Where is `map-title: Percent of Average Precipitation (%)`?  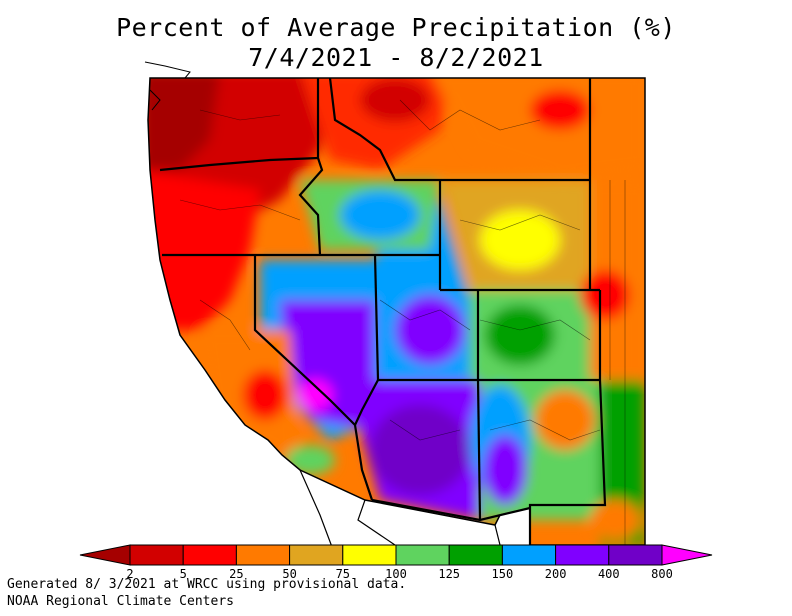
map-title: Percent of Average Precipitation (%) is located at coordinates (396, 27).